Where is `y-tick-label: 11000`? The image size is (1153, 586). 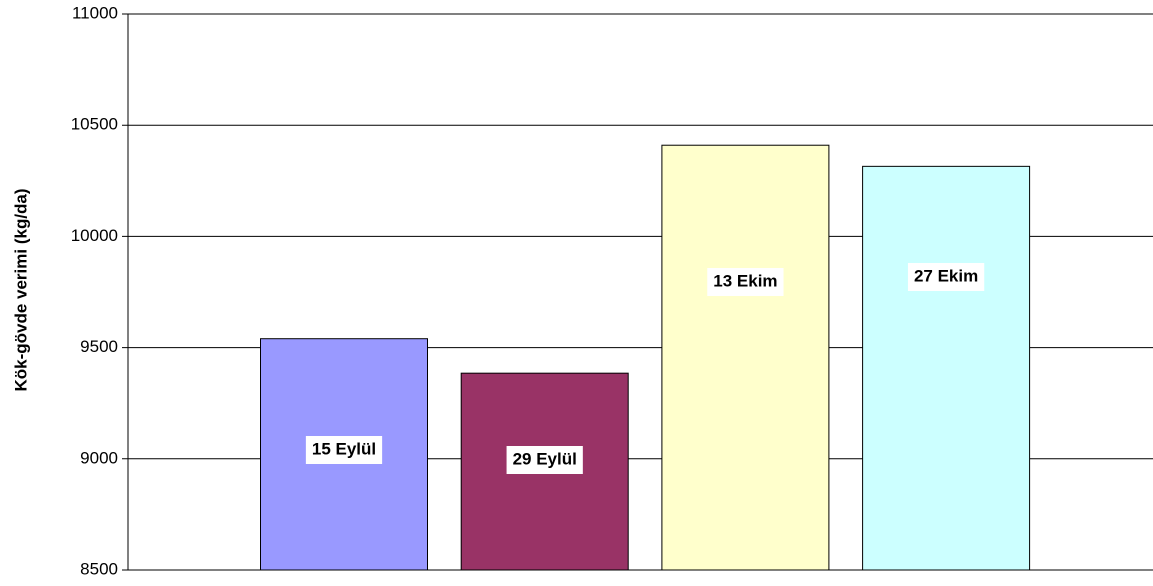 y-tick-label: 11000 is located at coordinates (95, 12).